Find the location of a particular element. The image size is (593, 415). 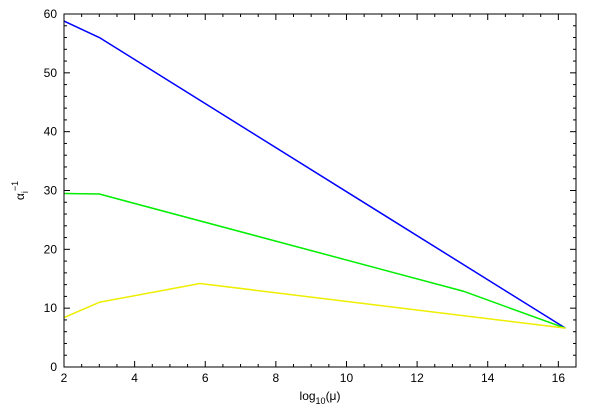

x-axis-label-base: log is located at coordinates (308, 396).